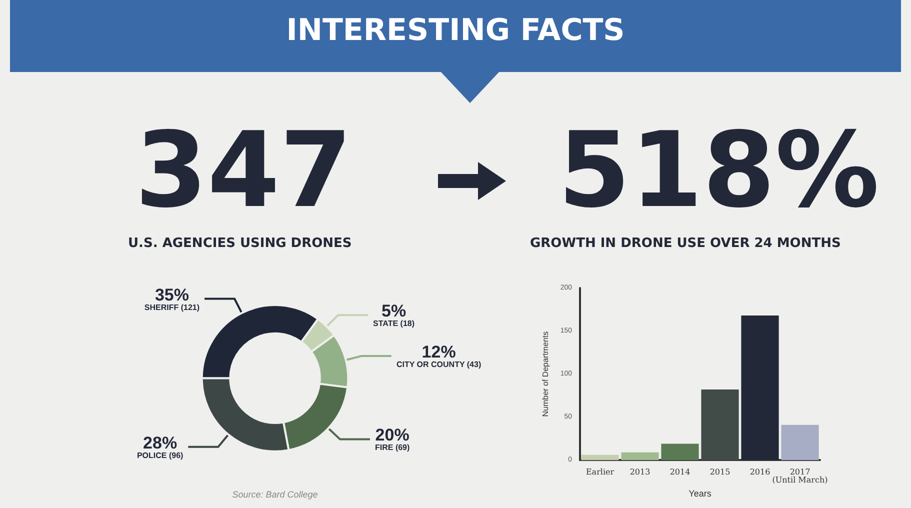  I want to click on data-label: 5%, so click(394, 311).